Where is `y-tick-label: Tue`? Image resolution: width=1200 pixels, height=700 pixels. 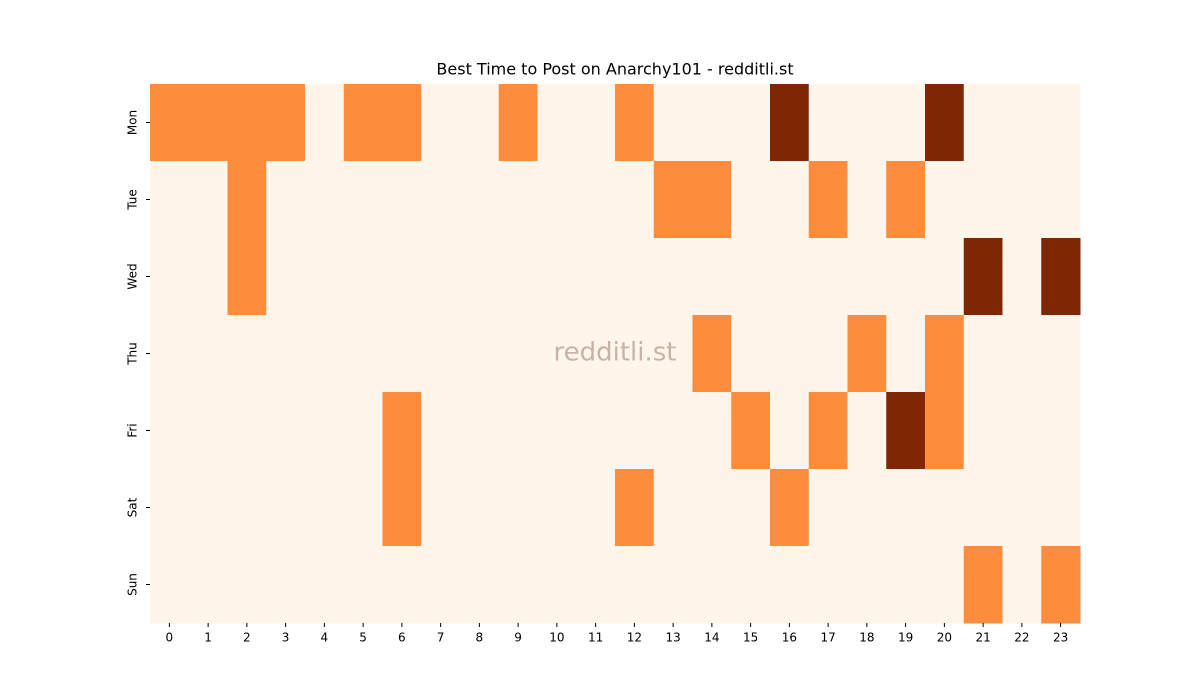 y-tick-label: Tue is located at coordinates (133, 200).